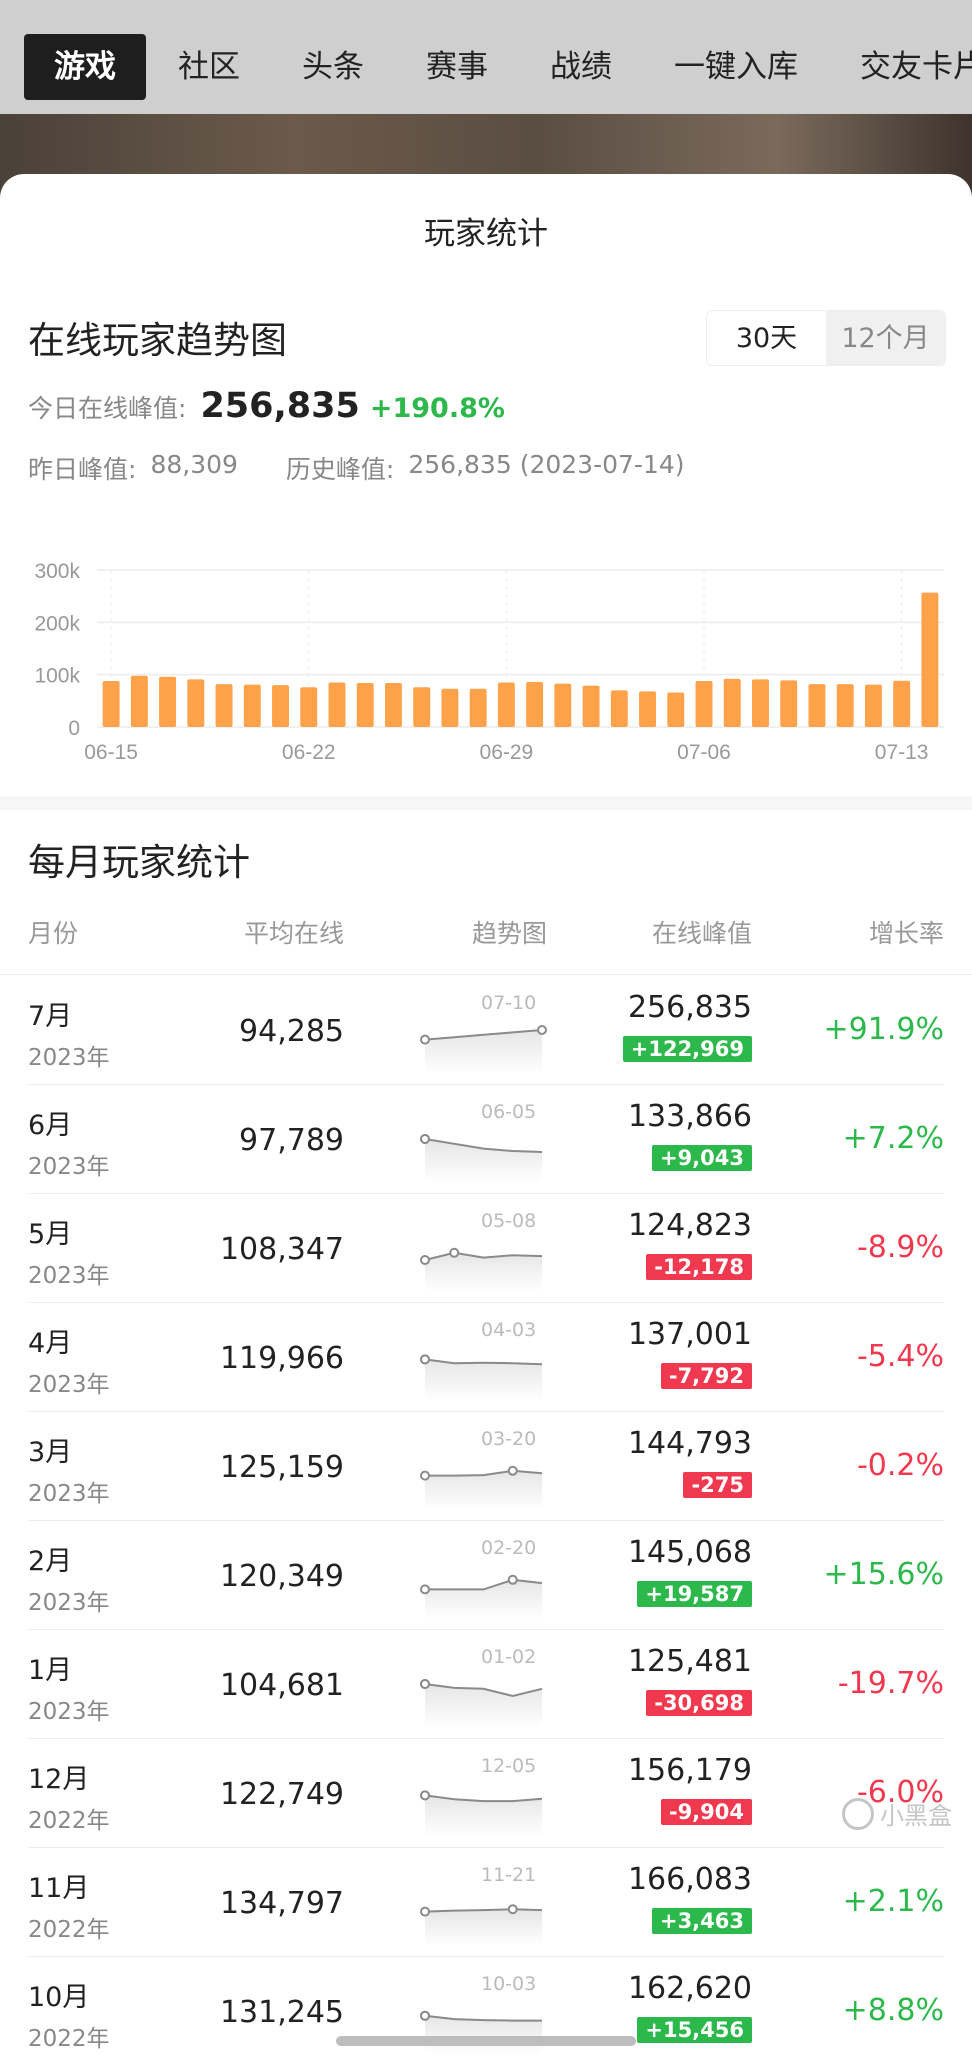  I want to click on tab-one-click-import: 一键入库, so click(736, 67).